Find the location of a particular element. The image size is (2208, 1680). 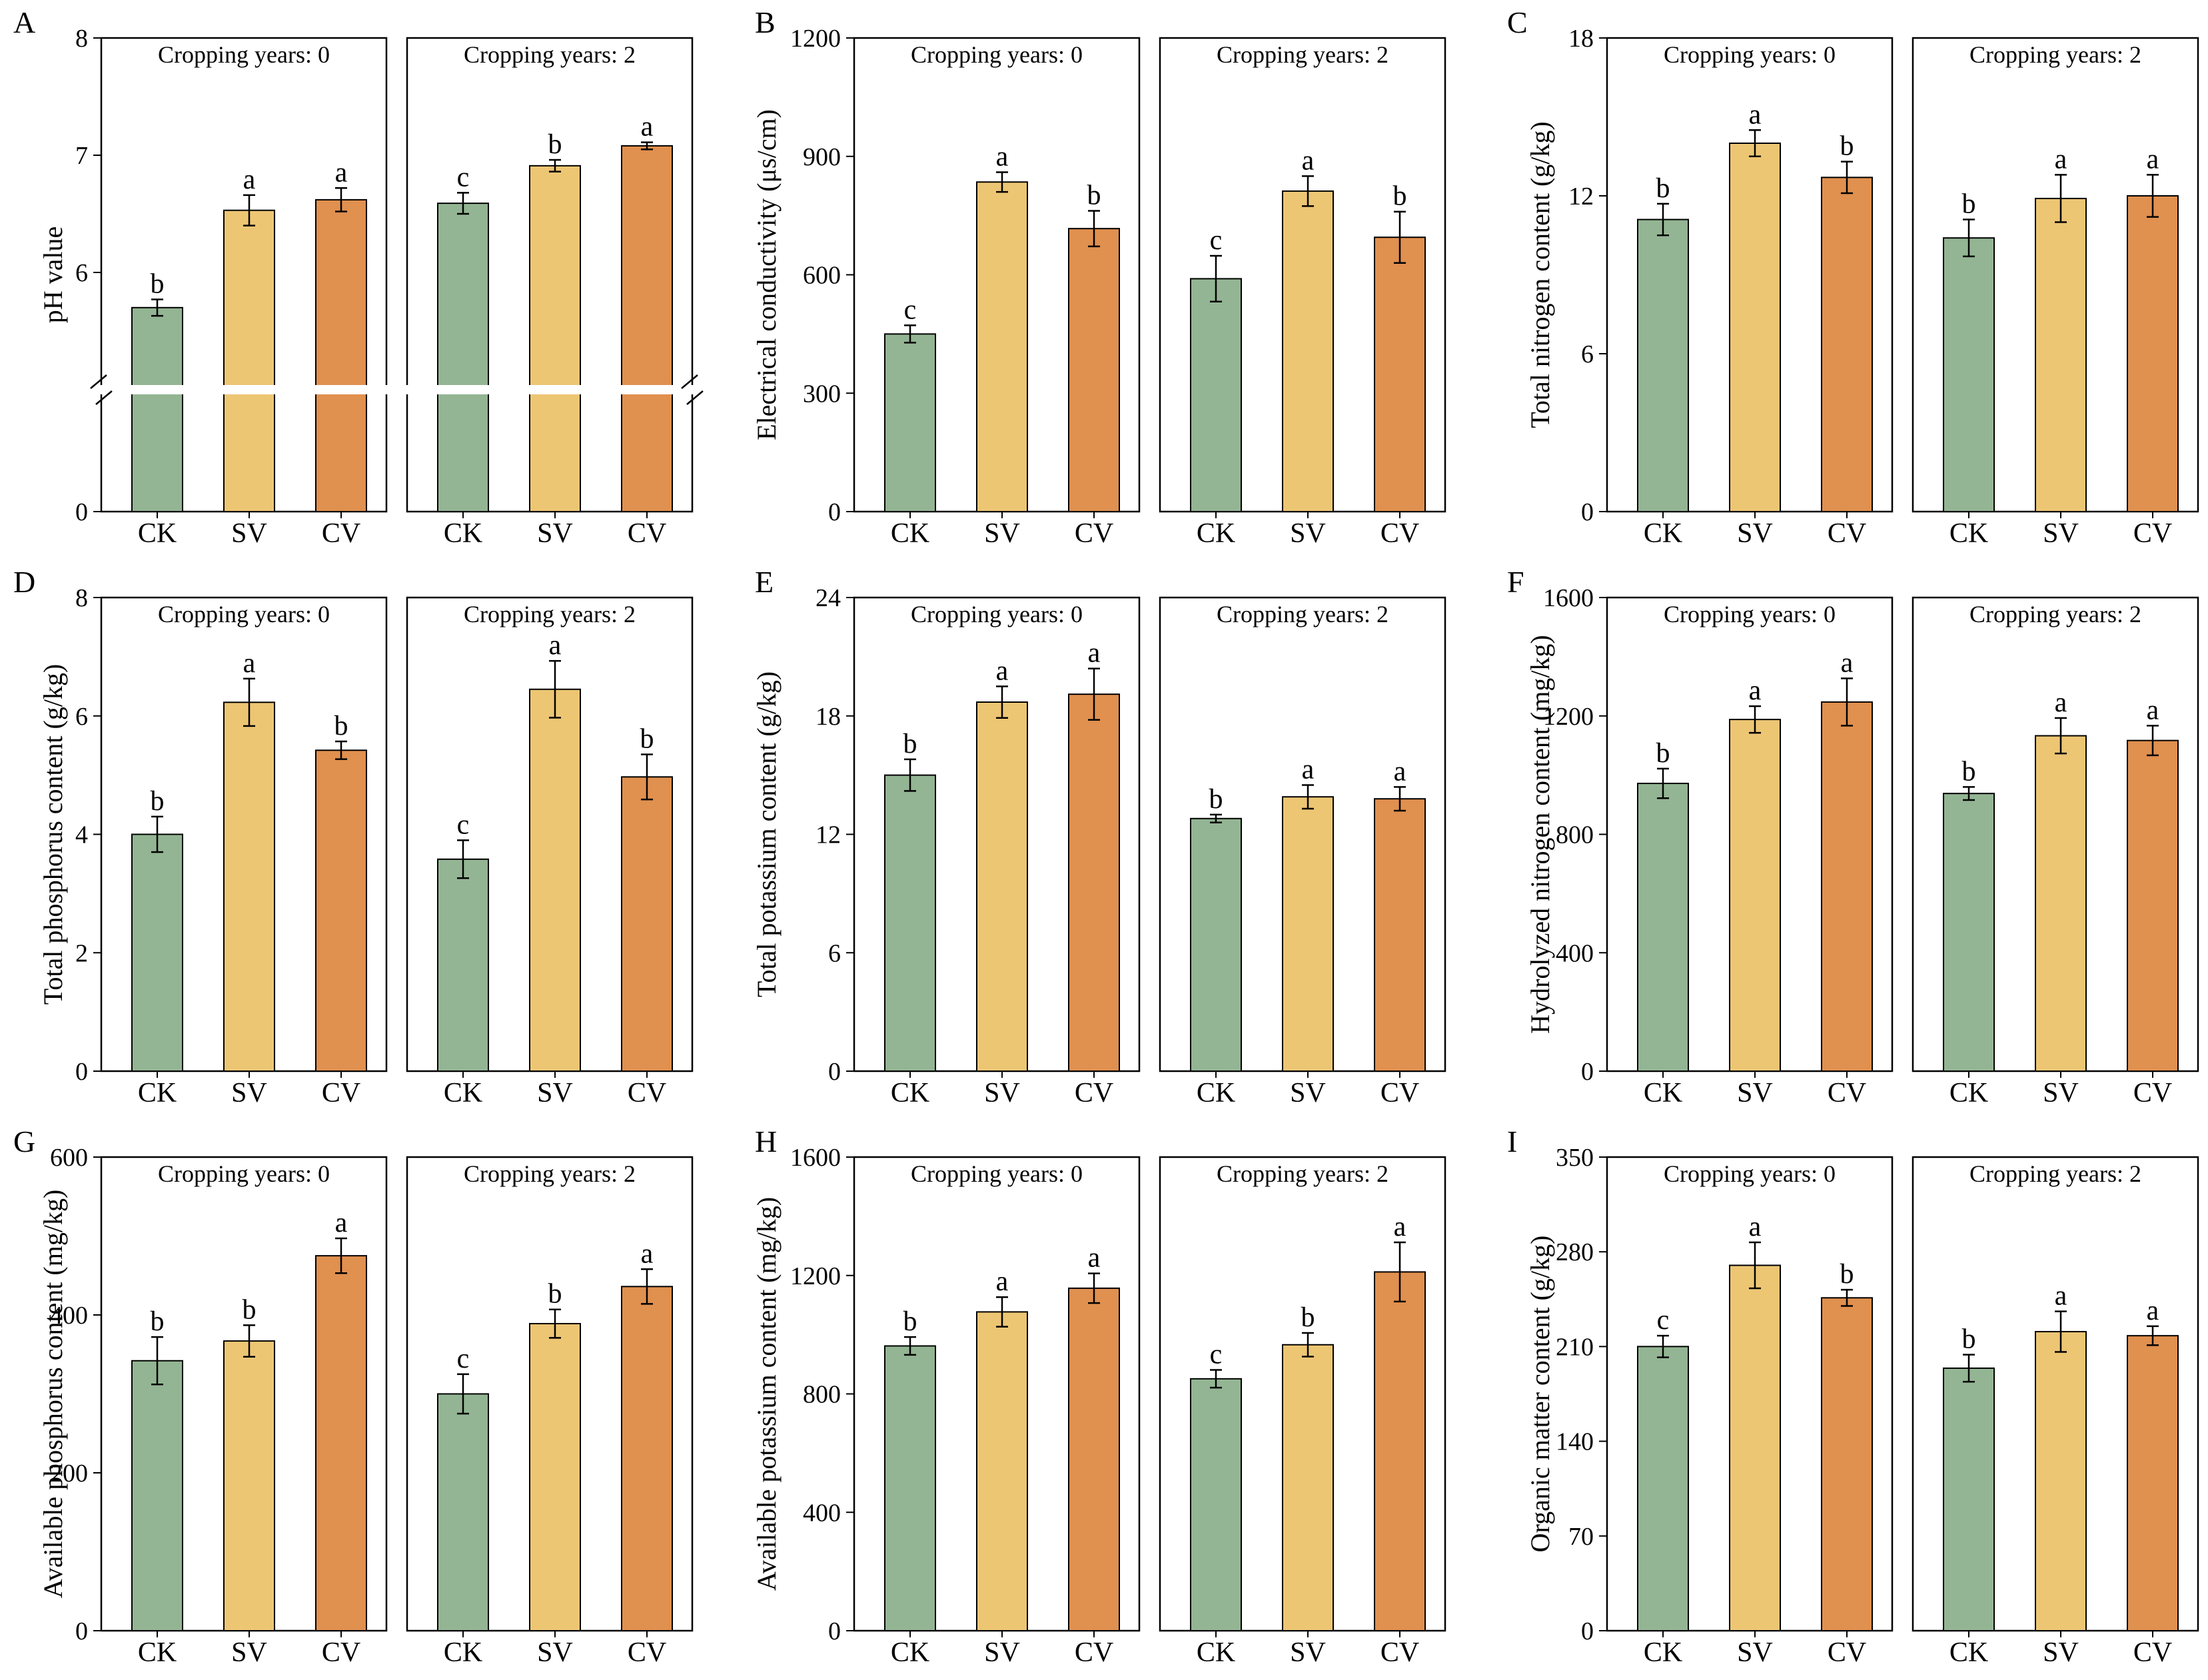

panel-letter: F is located at coordinates (1516, 582).